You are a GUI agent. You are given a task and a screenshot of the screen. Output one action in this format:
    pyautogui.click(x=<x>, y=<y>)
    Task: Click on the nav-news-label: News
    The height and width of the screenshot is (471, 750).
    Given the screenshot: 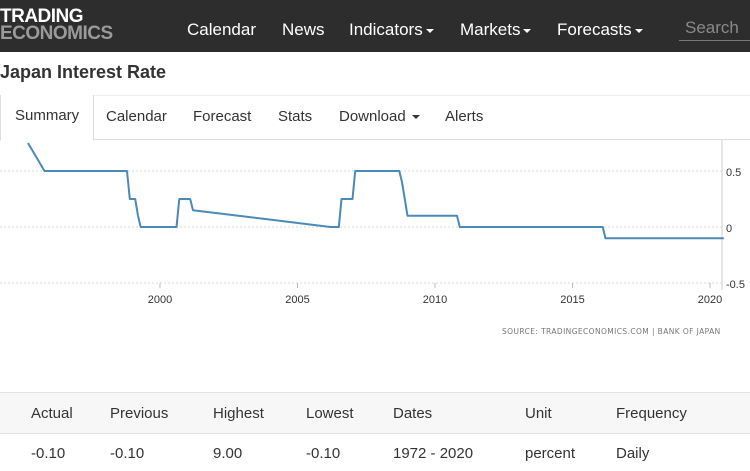 What is the action you would take?
    pyautogui.click(x=303, y=29)
    